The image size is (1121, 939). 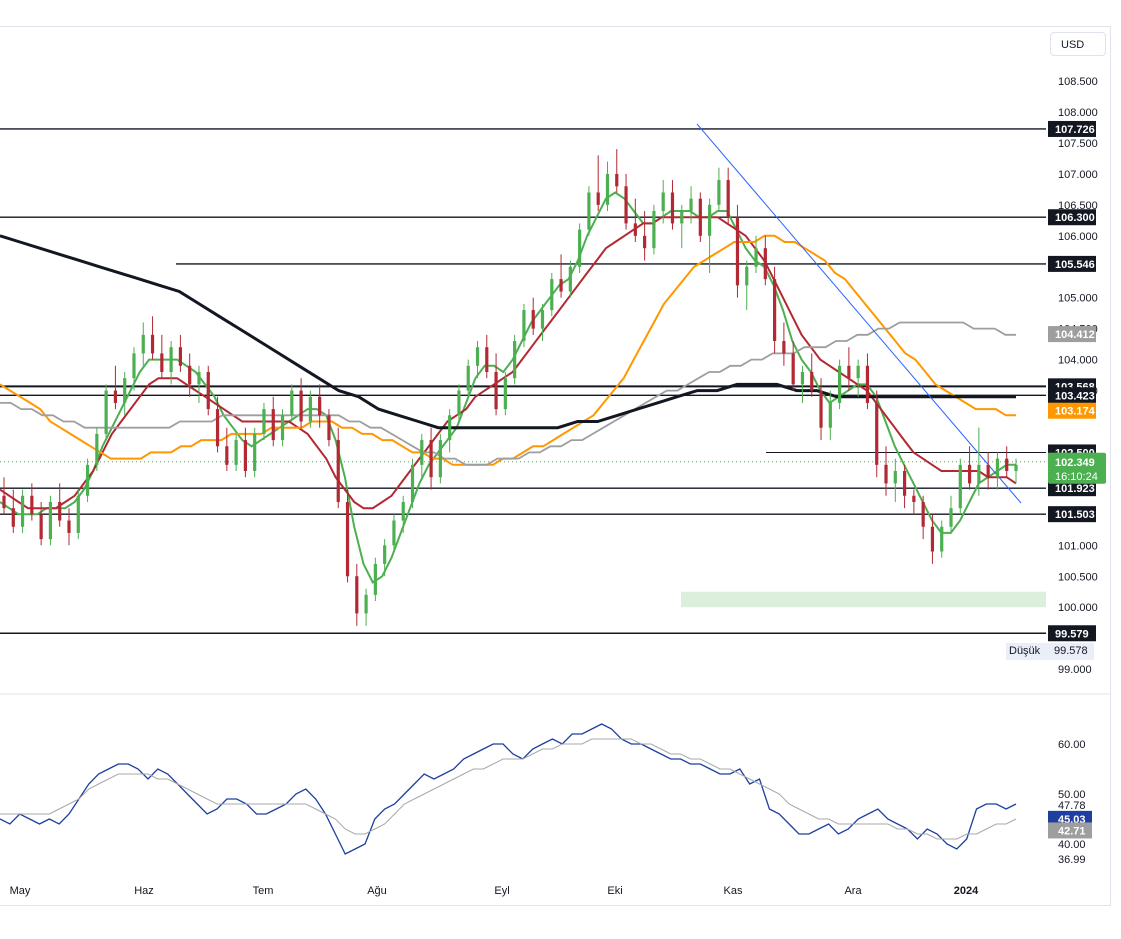 I want to click on trendline, so click(x=859, y=313).